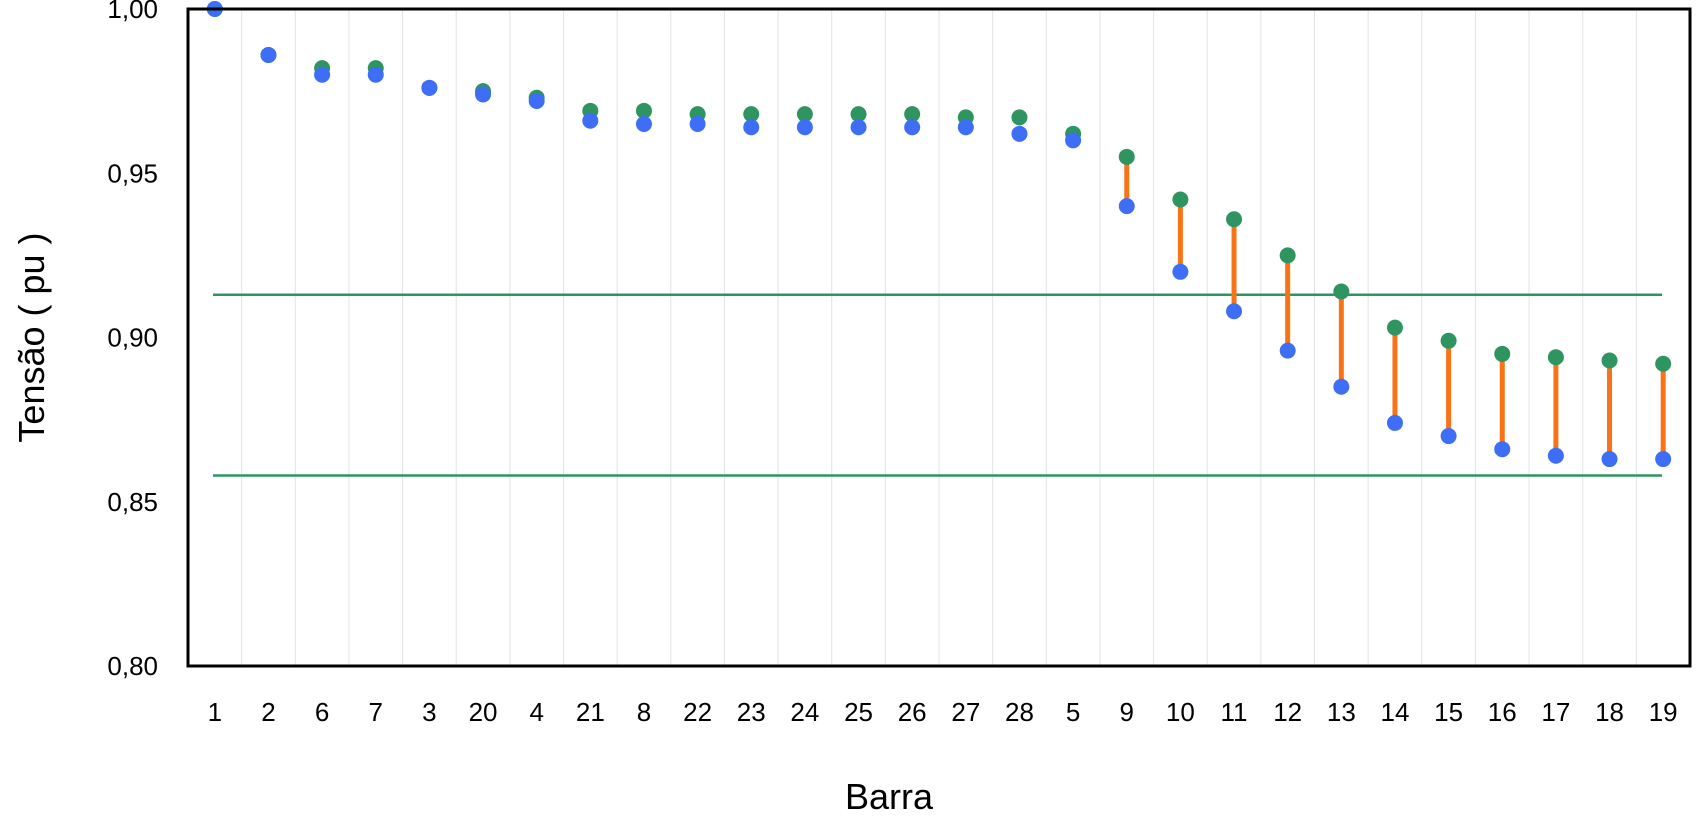 The height and width of the screenshot is (816, 1698). What do you see at coordinates (132, 502) in the screenshot?
I see `y-tick-label: 0,85` at bounding box center [132, 502].